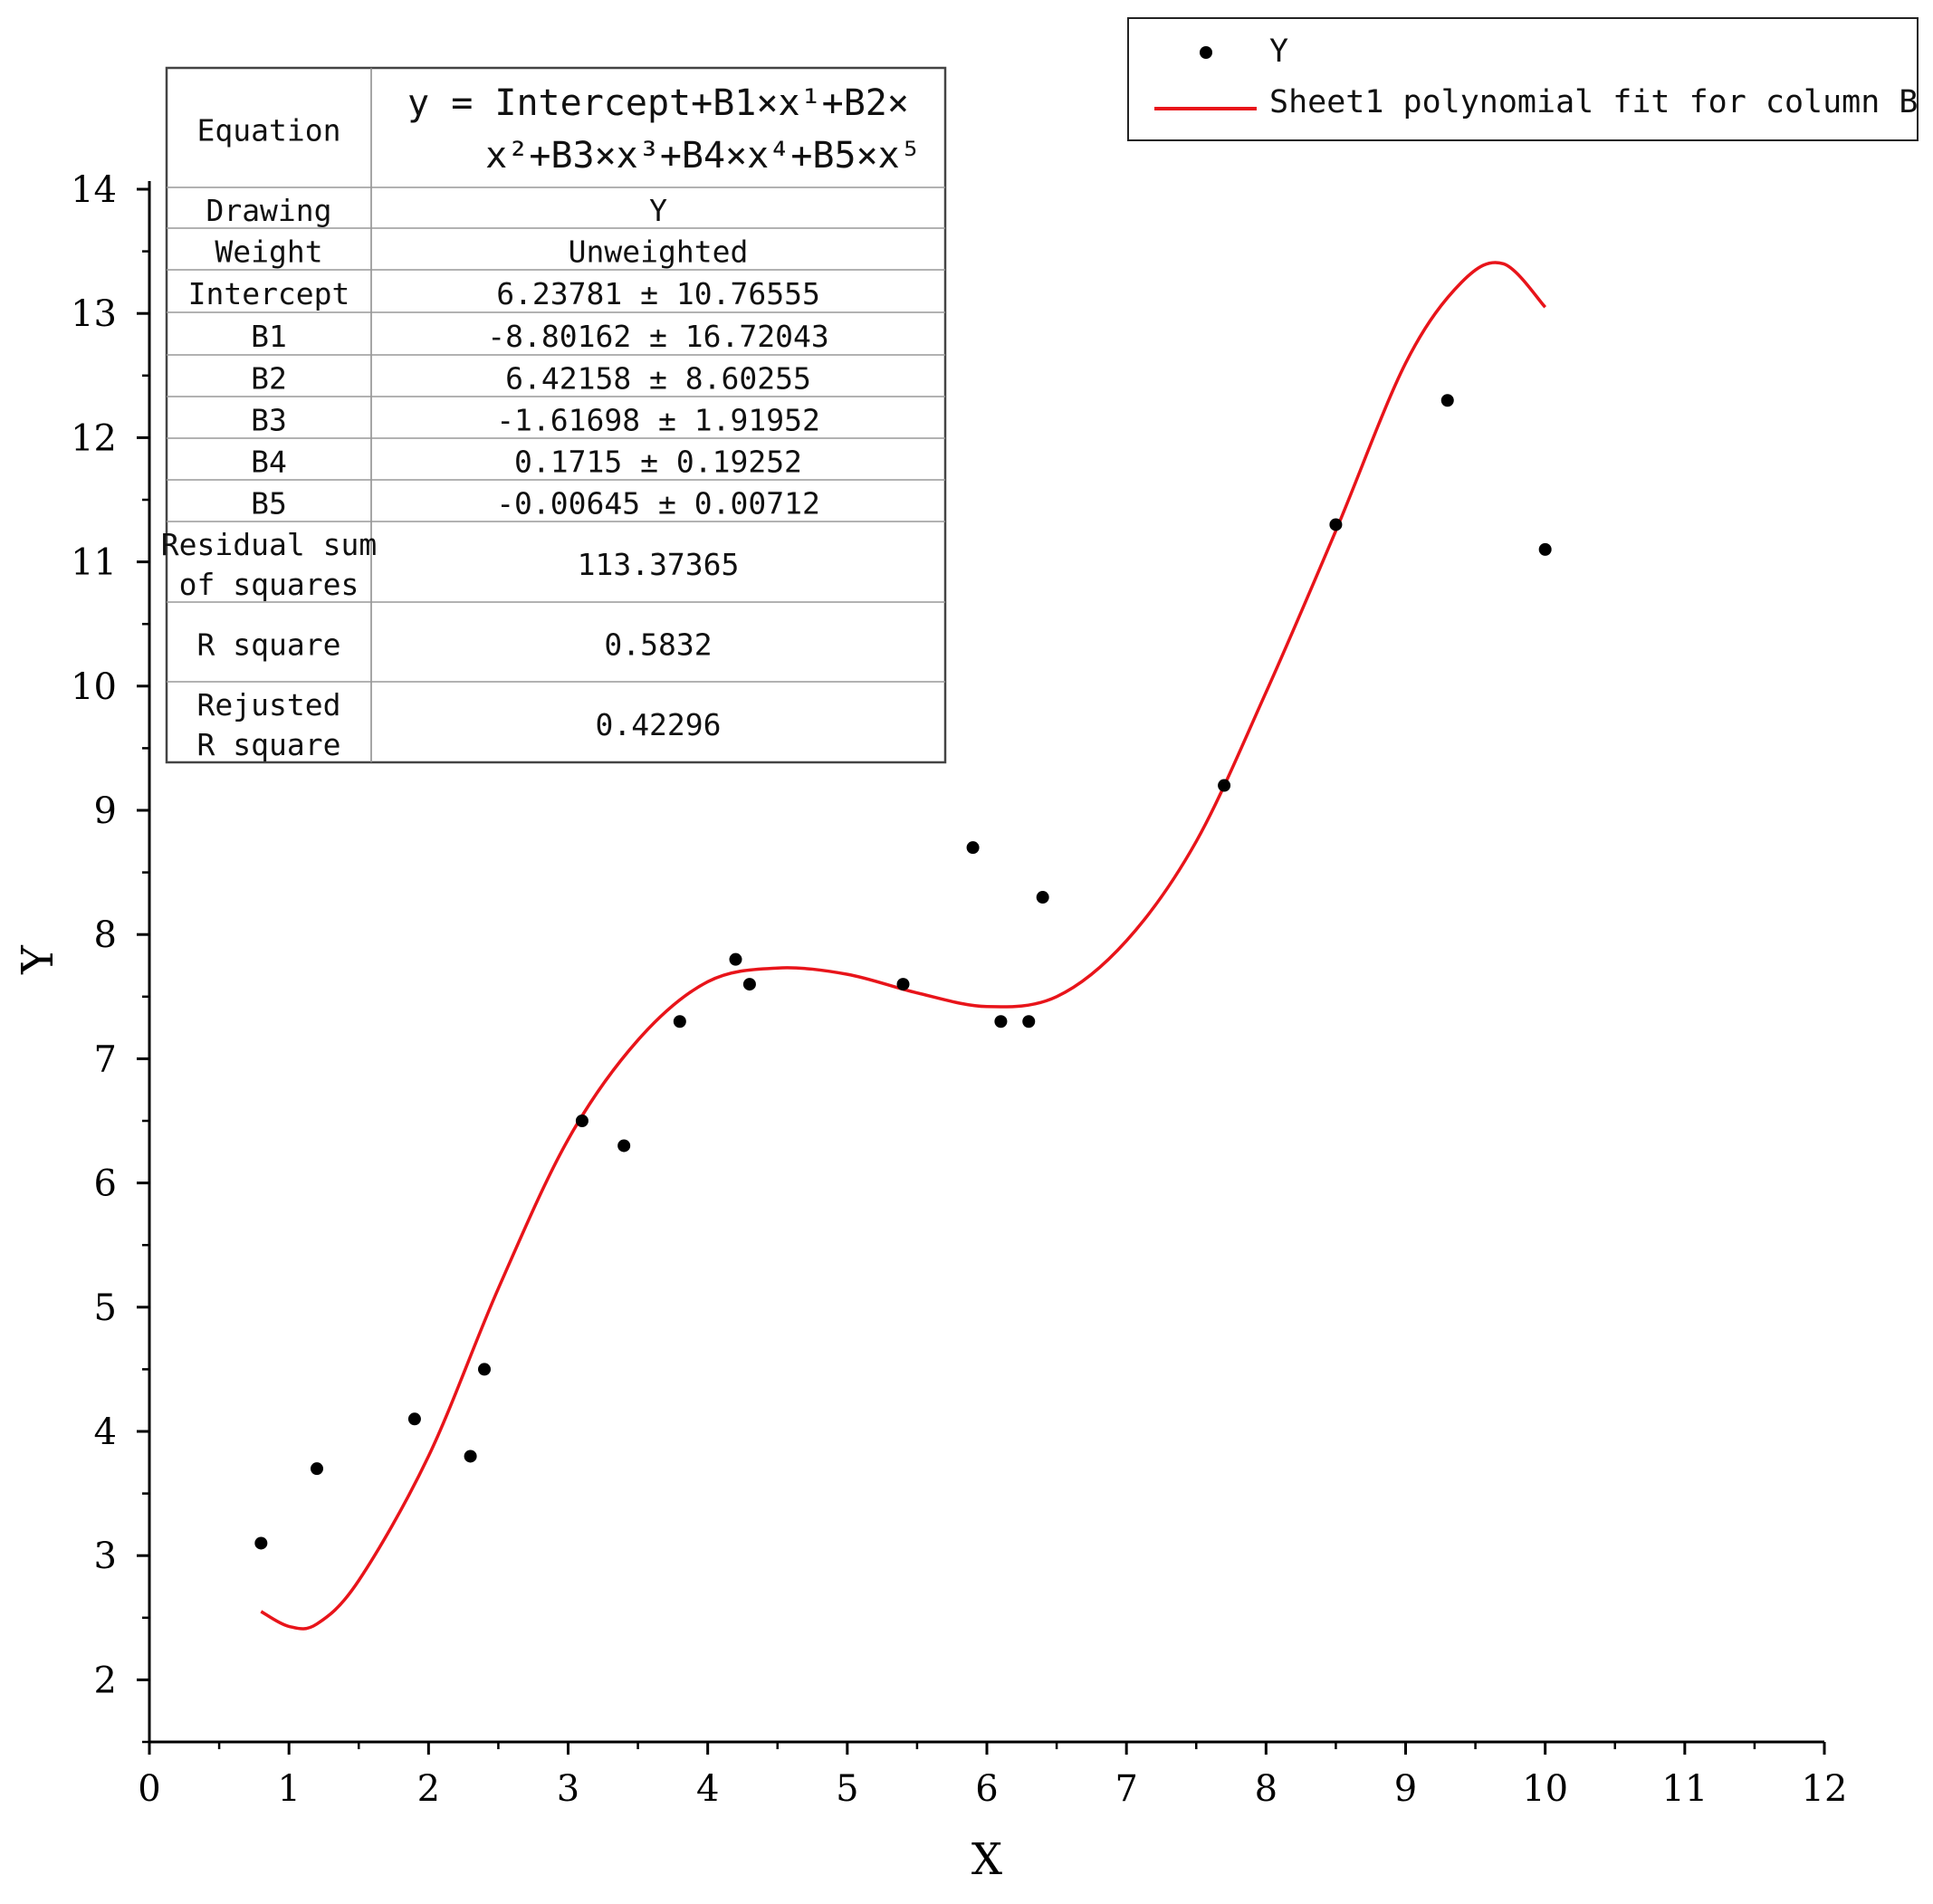 This screenshot has height=1904, width=1933. I want to click on fit-table-label: B5, so click(269, 503).